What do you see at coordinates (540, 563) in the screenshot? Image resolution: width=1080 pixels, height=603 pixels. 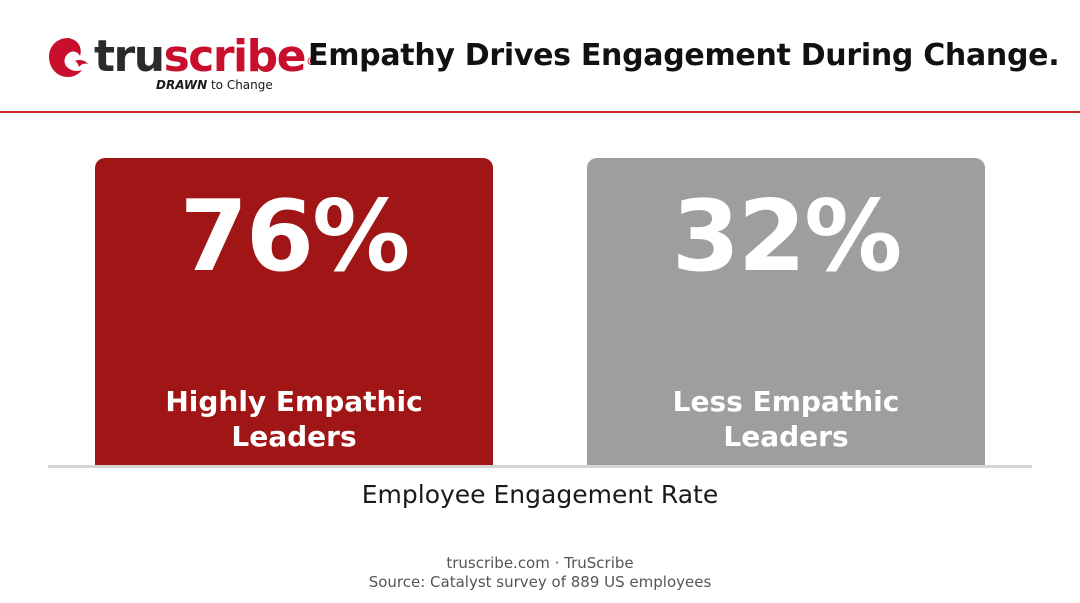 I see `footer-site: truscribe.com · TruScribe` at bounding box center [540, 563].